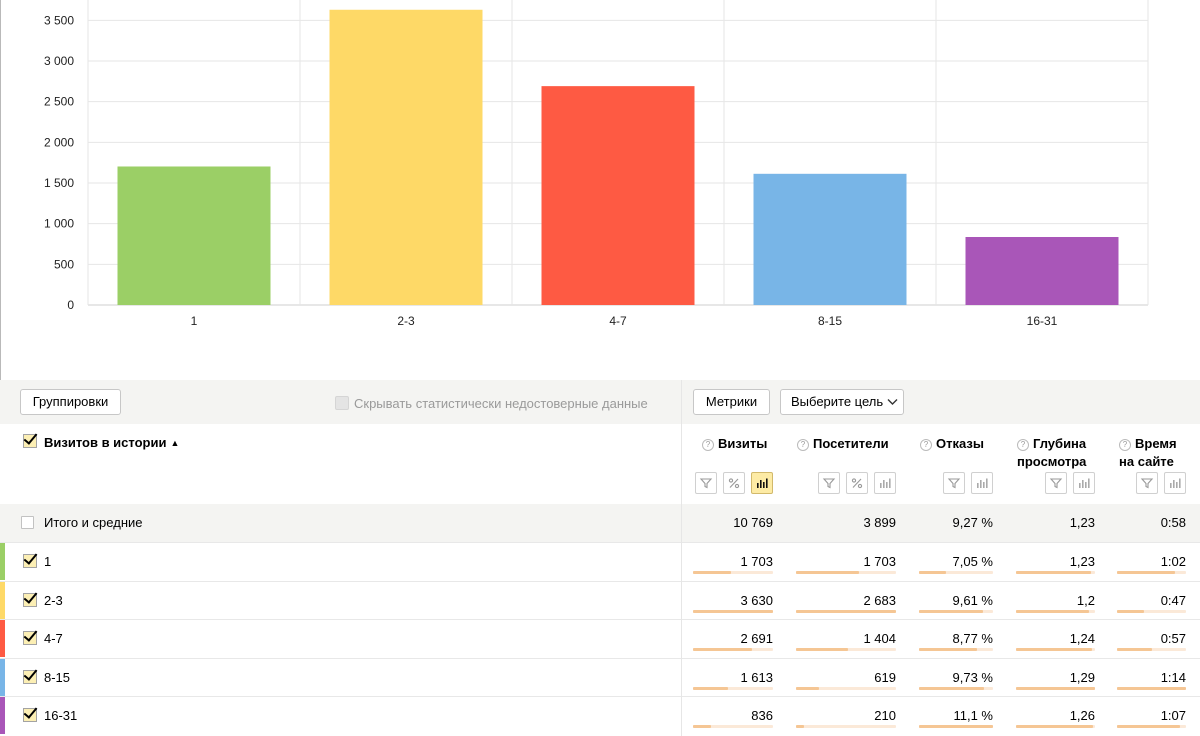  Describe the element at coordinates (1148, 462) in the screenshot. I see `metric-header-line: на сайте` at that location.